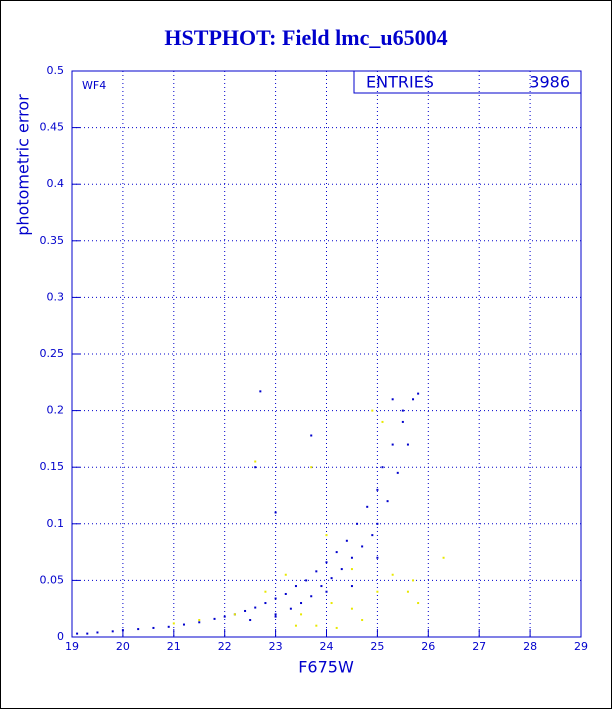 The image size is (612, 709). What do you see at coordinates (56, 523) in the screenshot?
I see `y-tick-label: 0.1` at bounding box center [56, 523].